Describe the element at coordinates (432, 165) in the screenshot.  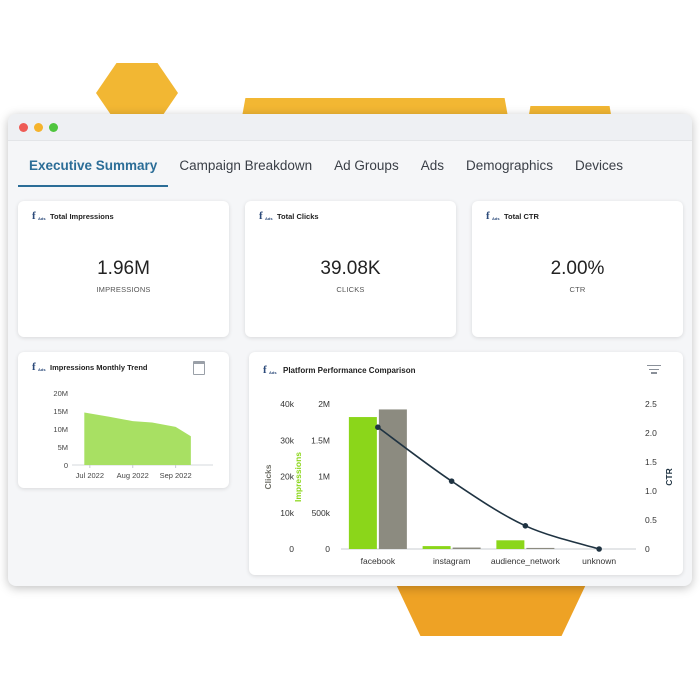
I see `tab-ads: Ads` at that location.